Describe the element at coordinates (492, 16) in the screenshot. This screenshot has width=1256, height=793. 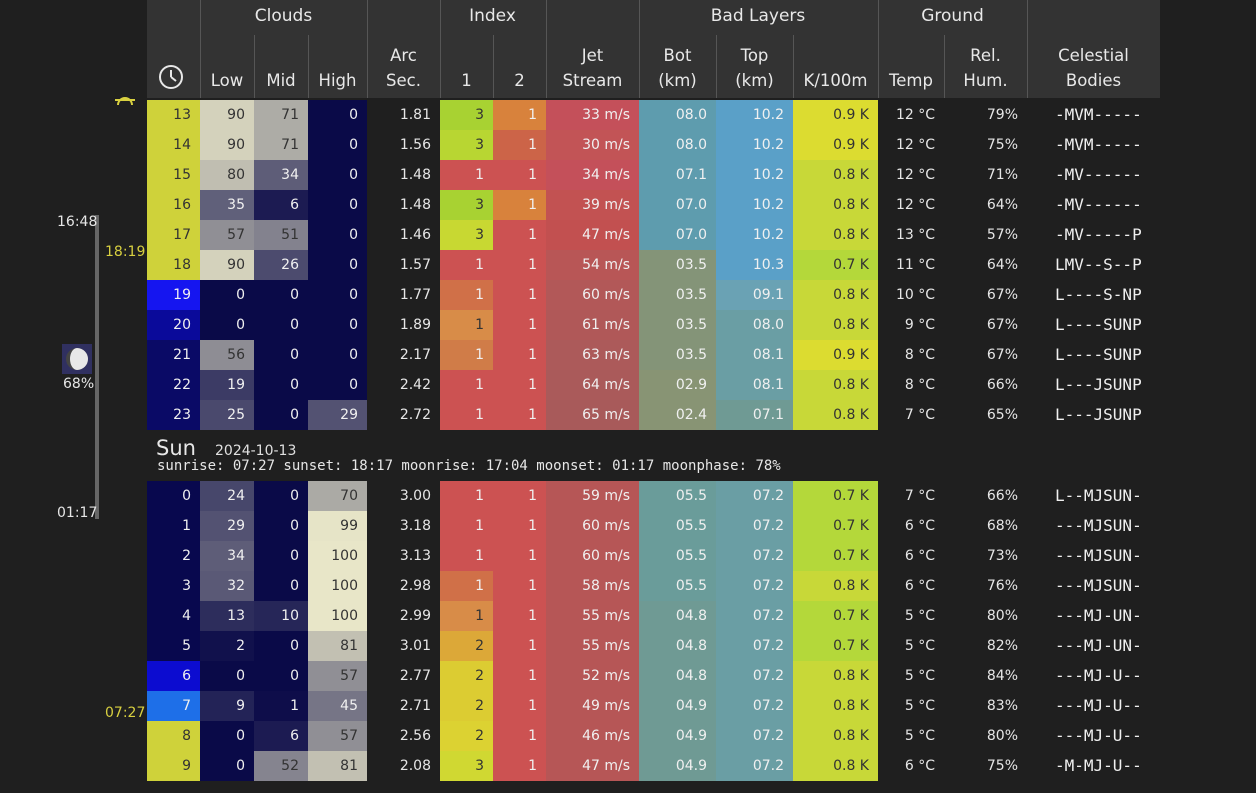
I see `header-group-1: Index` at that location.